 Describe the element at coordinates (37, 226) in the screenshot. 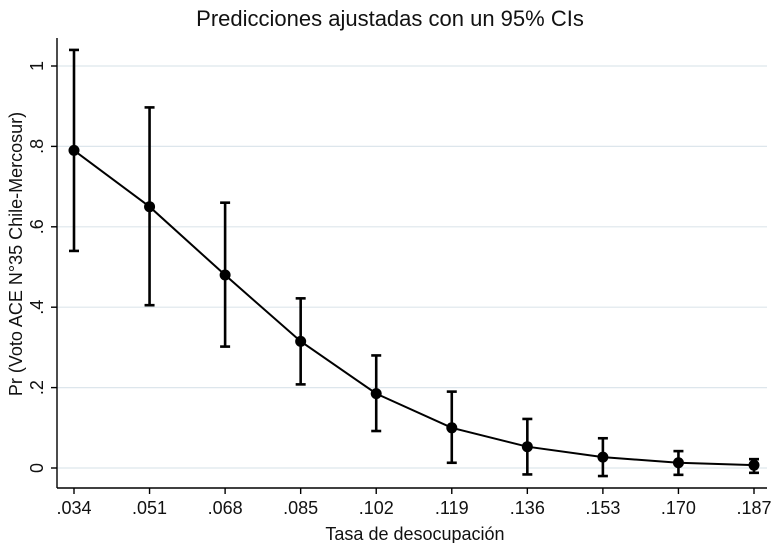

I see `y-tick-label: .6` at that location.